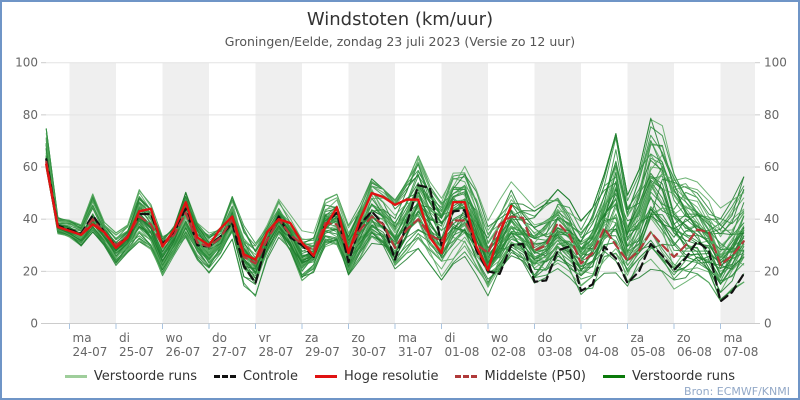 Image resolution: width=800 pixels, height=400 pixels. I want to click on y-axis-label-right: 40, so click(771, 219).